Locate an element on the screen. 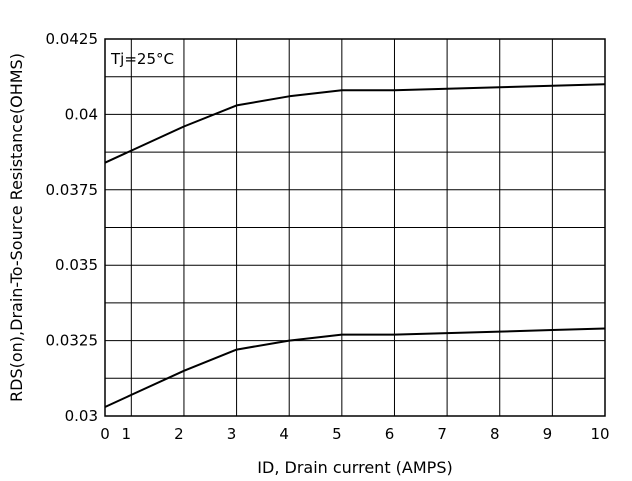 This screenshot has width=632, height=481. x-tick-label: 9 is located at coordinates (548, 434).